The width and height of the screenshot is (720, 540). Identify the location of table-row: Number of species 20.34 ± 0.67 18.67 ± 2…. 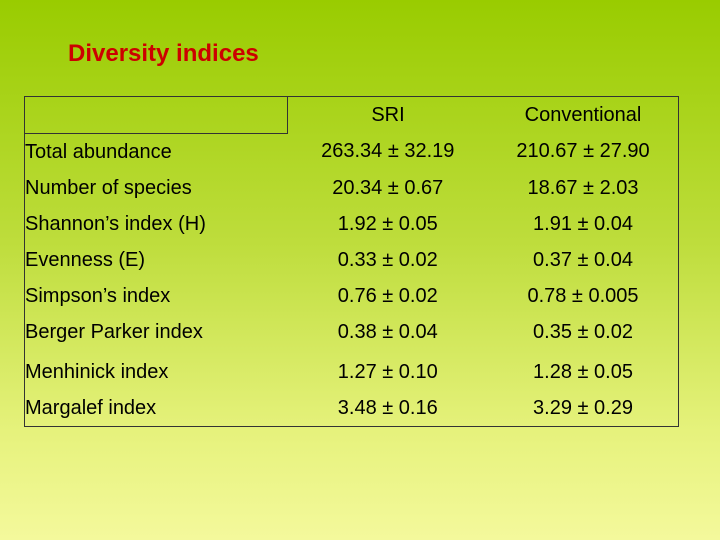
(352, 188).